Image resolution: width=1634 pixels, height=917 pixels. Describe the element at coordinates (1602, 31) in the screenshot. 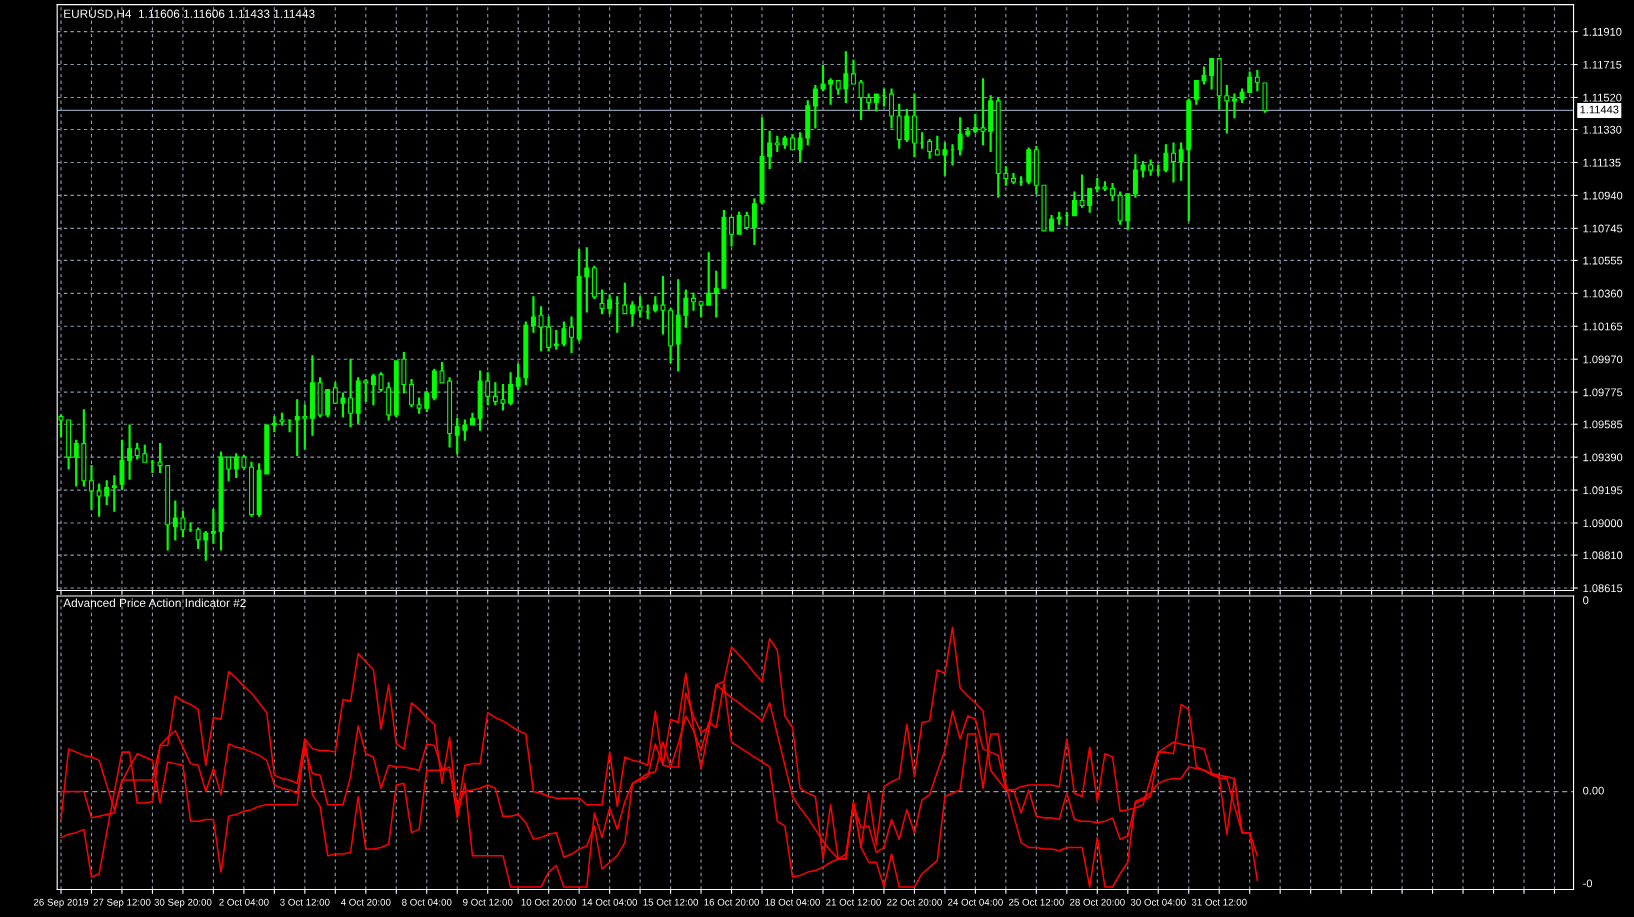

I see `y-tick-label: 1.11910` at that location.